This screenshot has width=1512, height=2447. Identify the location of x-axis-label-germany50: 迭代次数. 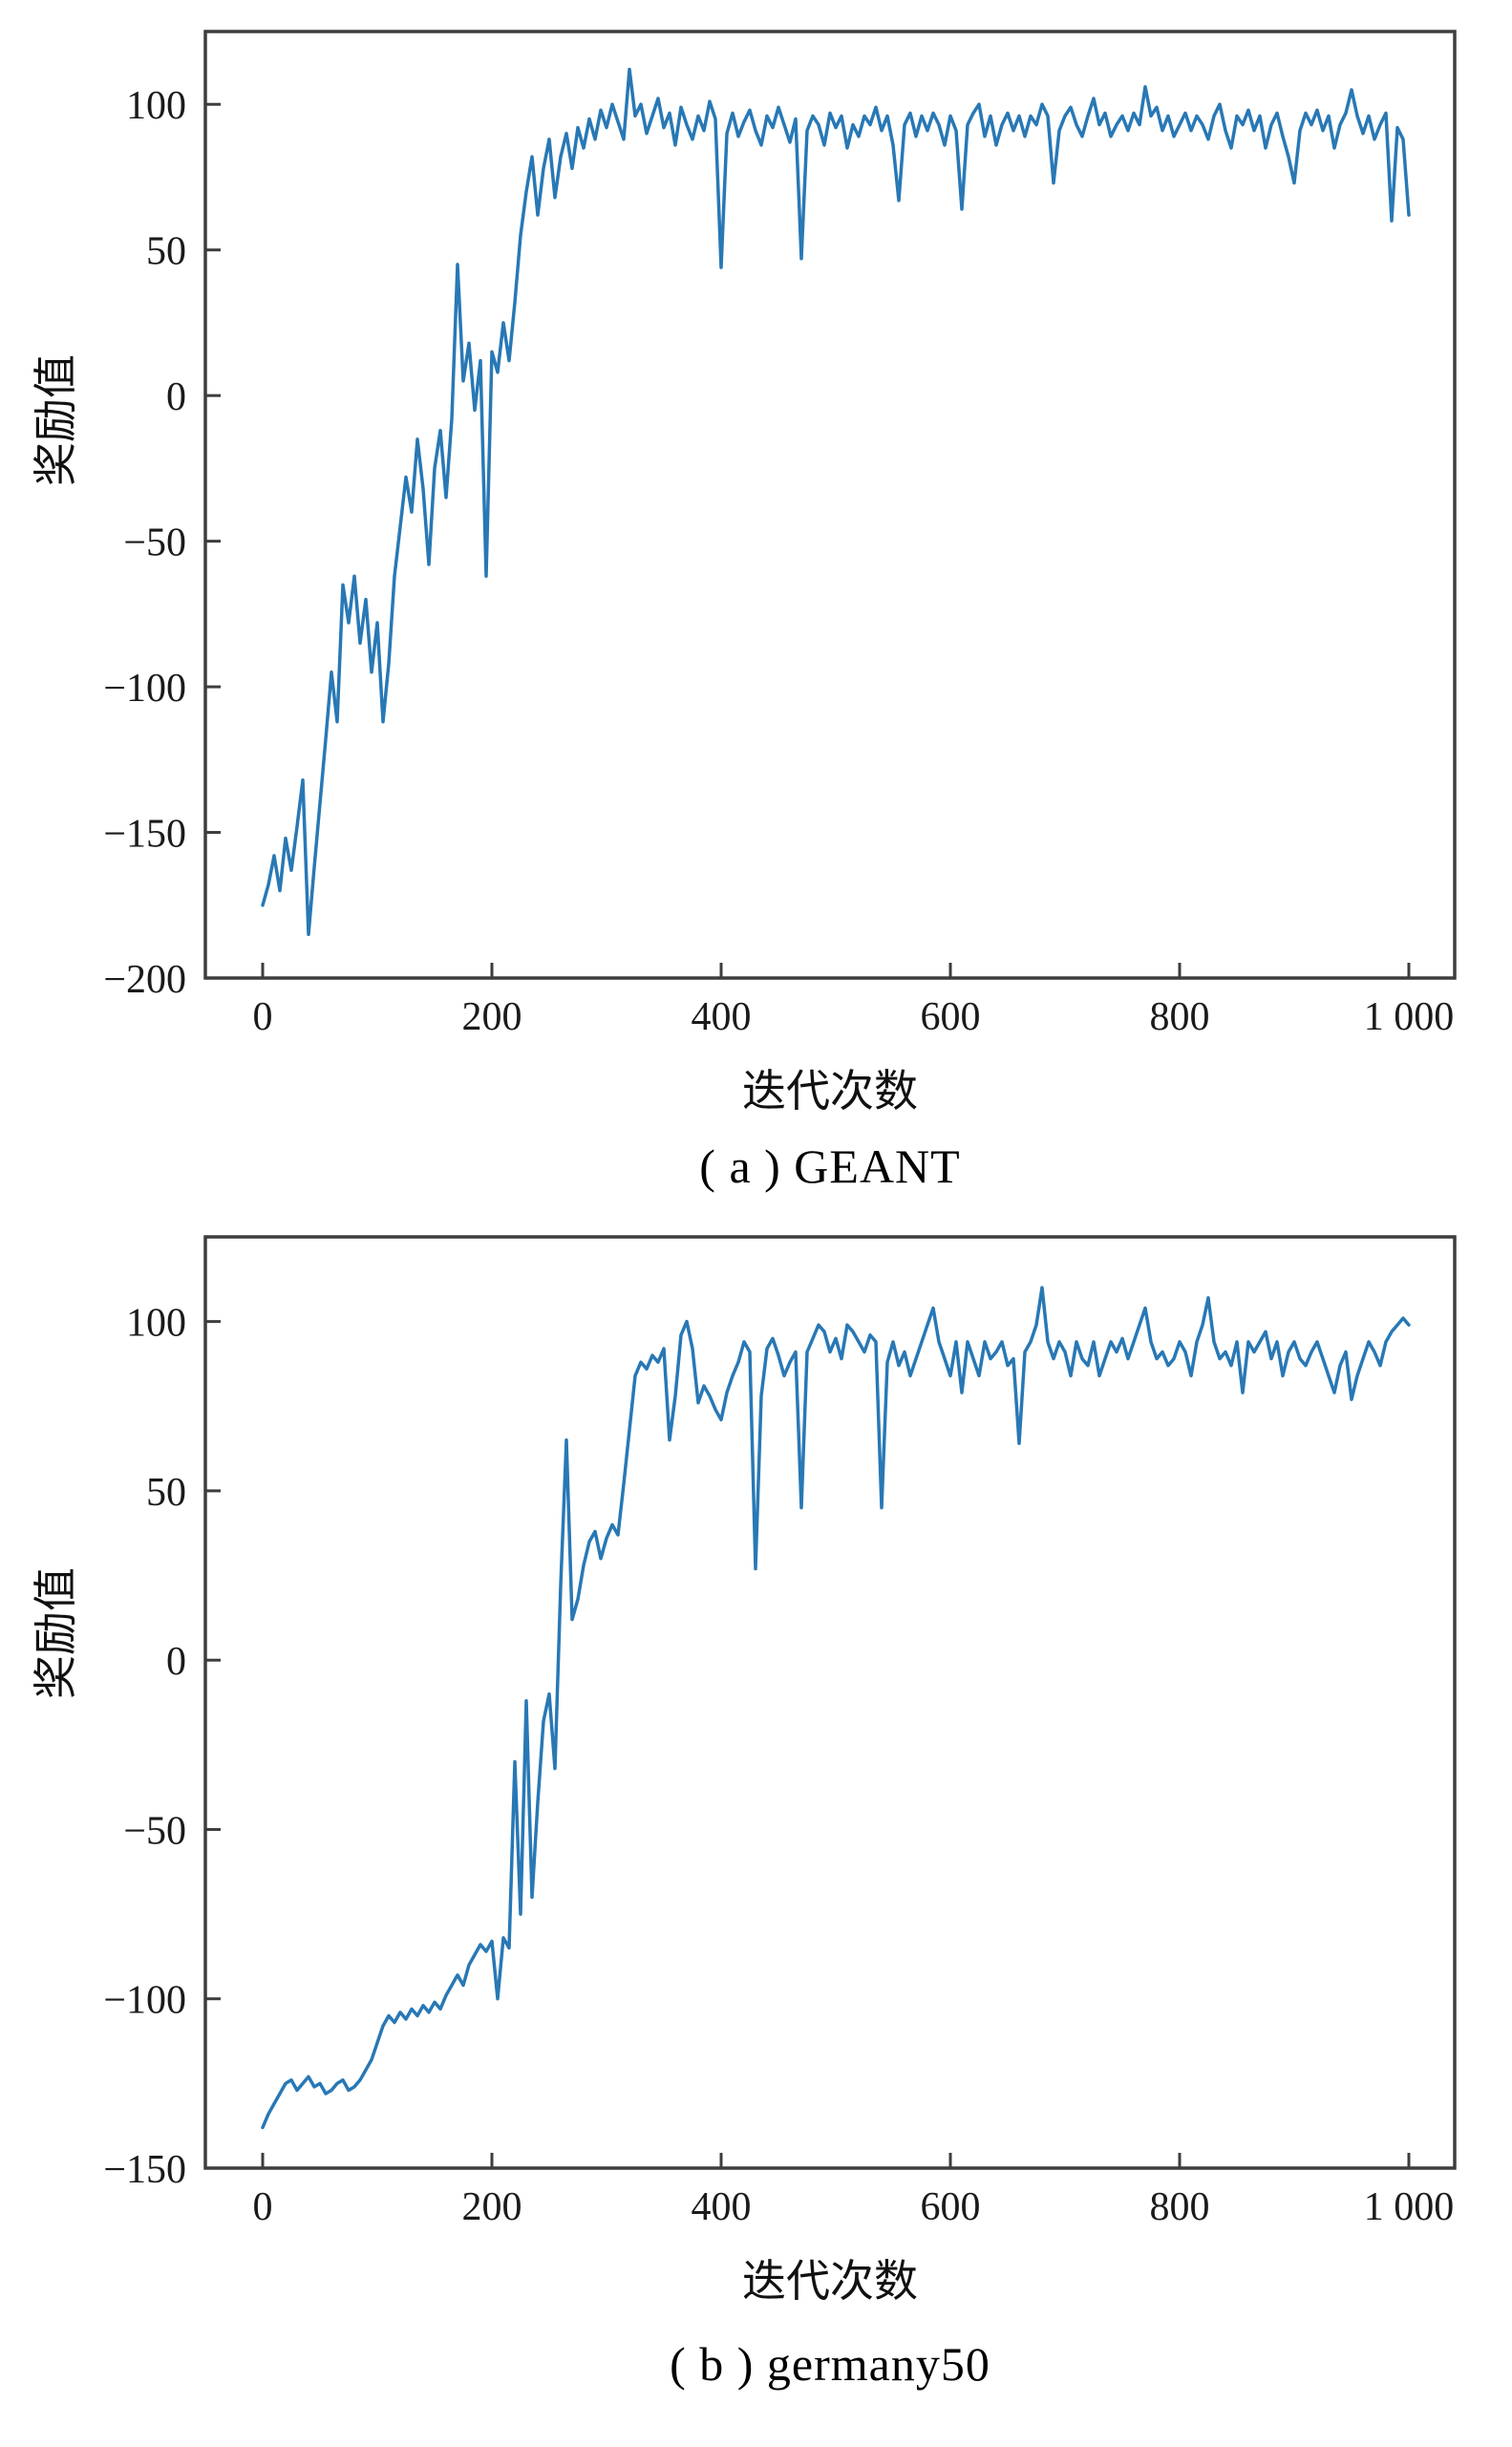
(830, 2281).